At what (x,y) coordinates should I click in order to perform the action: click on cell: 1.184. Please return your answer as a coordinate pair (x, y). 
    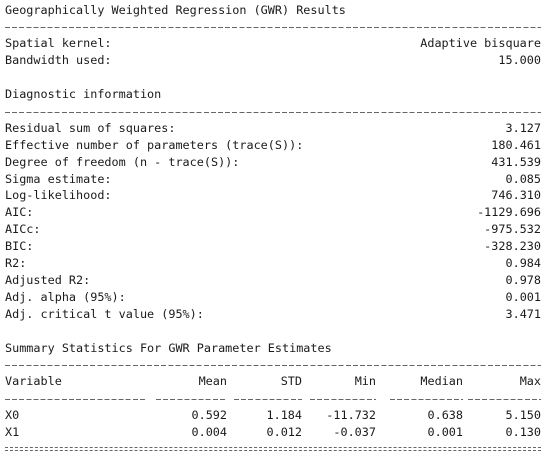
    Looking at the image, I should click on (284, 415).